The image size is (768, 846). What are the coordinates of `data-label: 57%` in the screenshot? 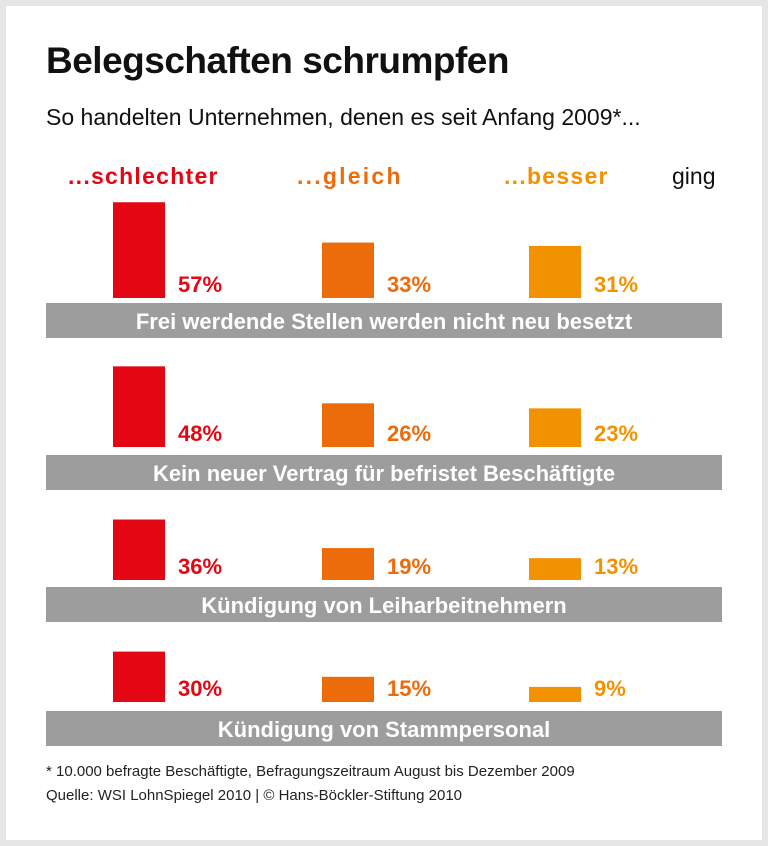 It's located at (200, 284).